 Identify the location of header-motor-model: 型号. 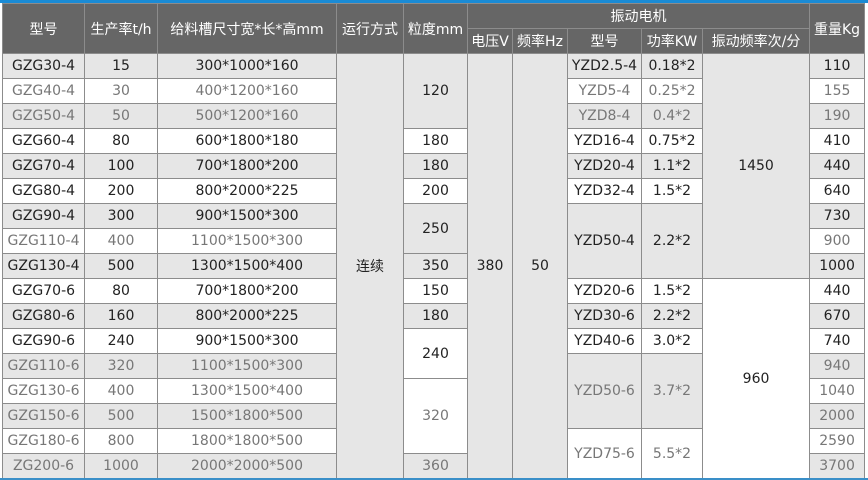
(604, 41).